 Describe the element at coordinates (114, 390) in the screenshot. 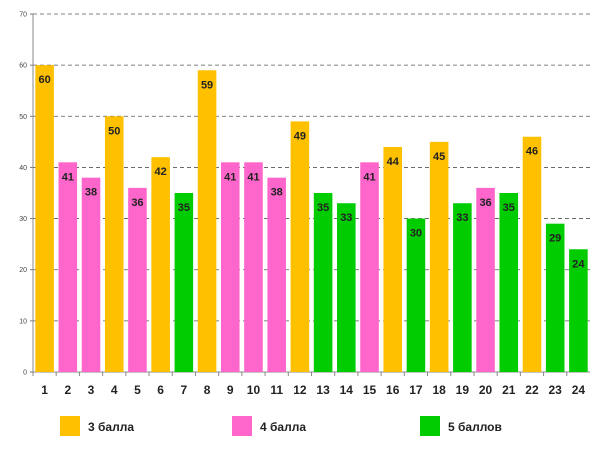

I see `x-tick-label: 4` at that location.